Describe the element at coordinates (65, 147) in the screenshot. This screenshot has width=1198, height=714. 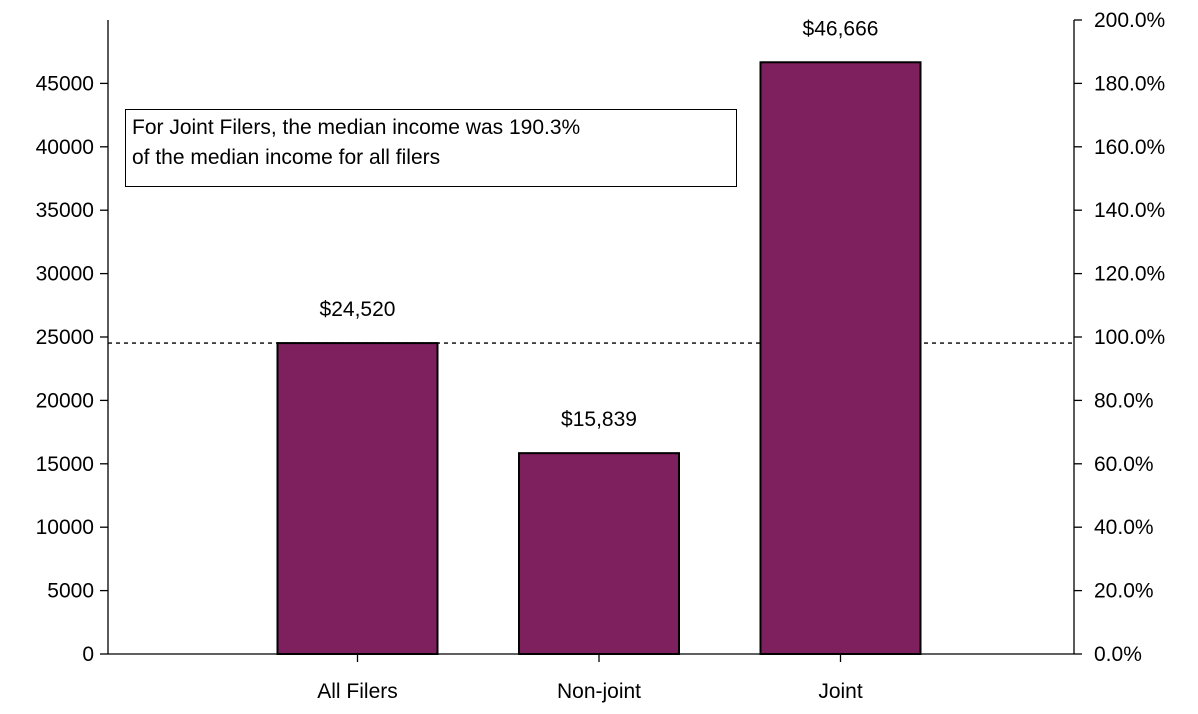
I see `y-tick-label: 40000` at that location.